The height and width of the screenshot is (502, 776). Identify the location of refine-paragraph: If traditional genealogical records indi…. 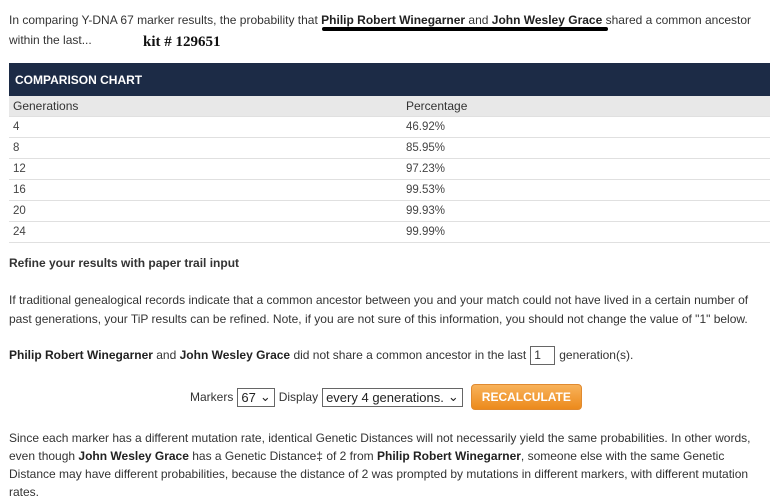
(379, 309).